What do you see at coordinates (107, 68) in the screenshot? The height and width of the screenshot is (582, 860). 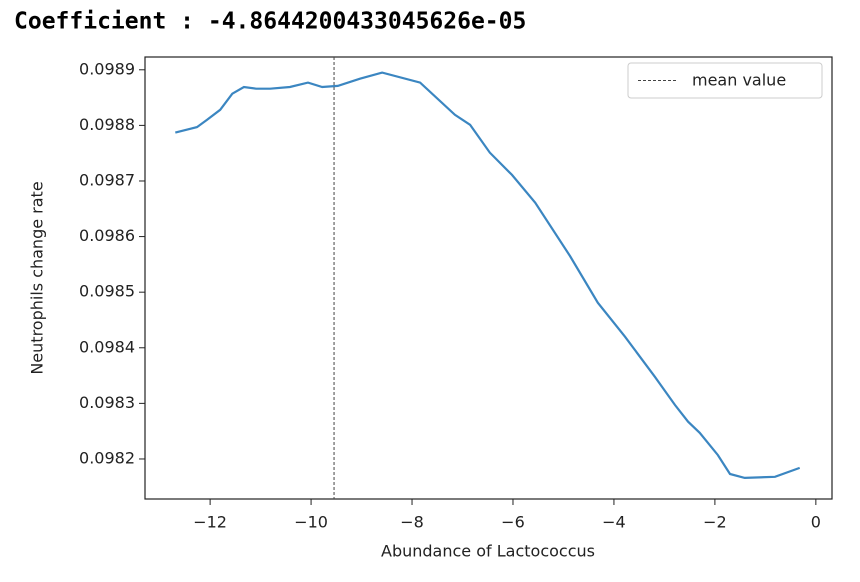 I see `y-tick-label: 0.0989` at bounding box center [107, 68].